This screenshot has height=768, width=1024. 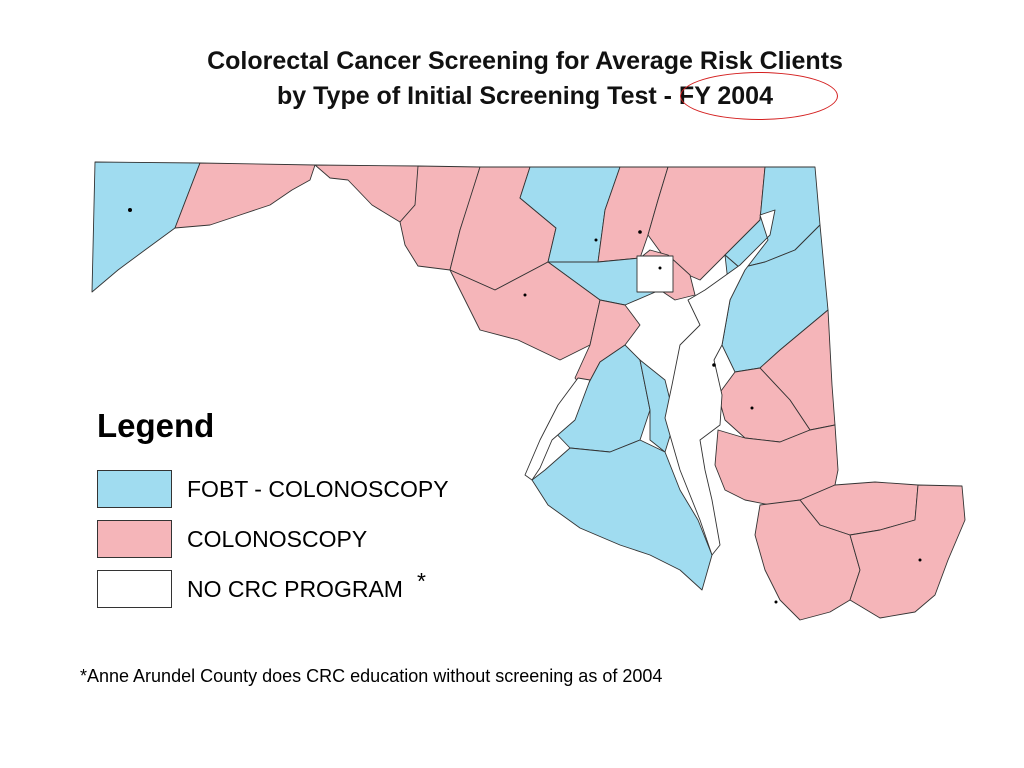 What do you see at coordinates (421, 581) in the screenshot?
I see `footnote-asterisk: *` at bounding box center [421, 581].